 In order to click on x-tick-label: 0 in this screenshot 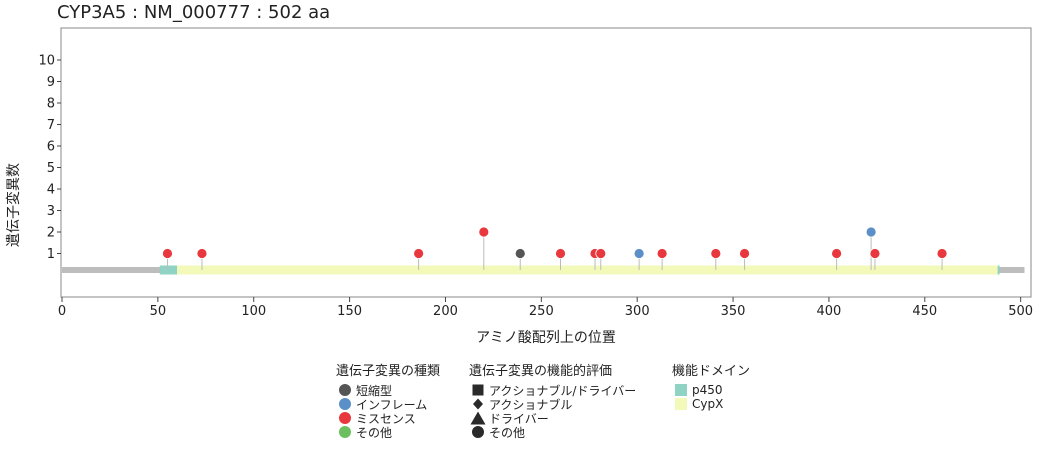, I will do `click(62, 311)`.